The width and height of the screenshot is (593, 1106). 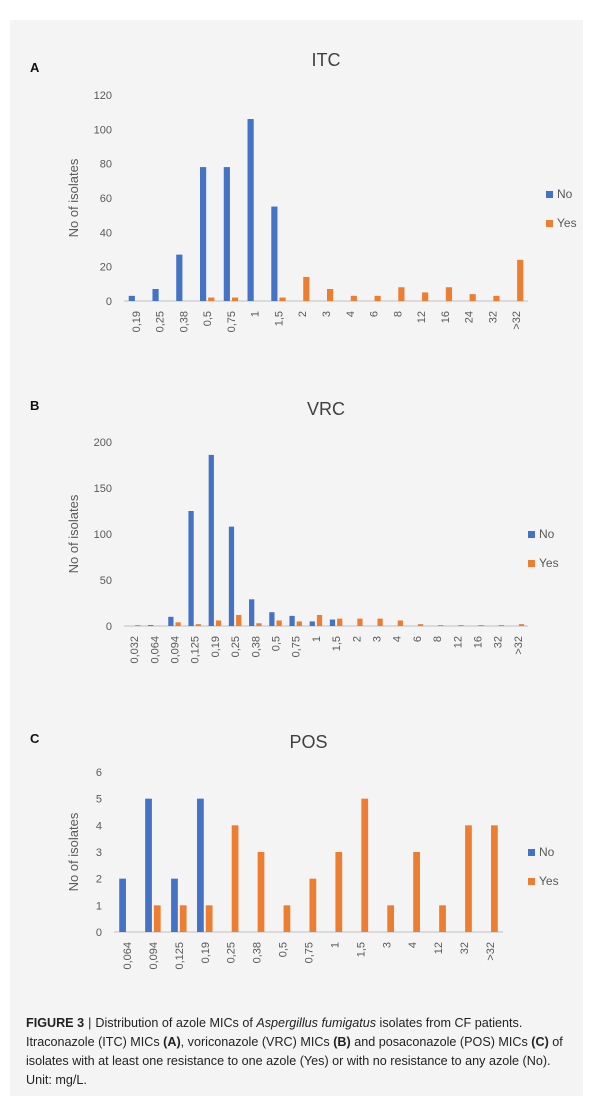 I want to click on y-tick-label: 5, so click(x=99, y=800).